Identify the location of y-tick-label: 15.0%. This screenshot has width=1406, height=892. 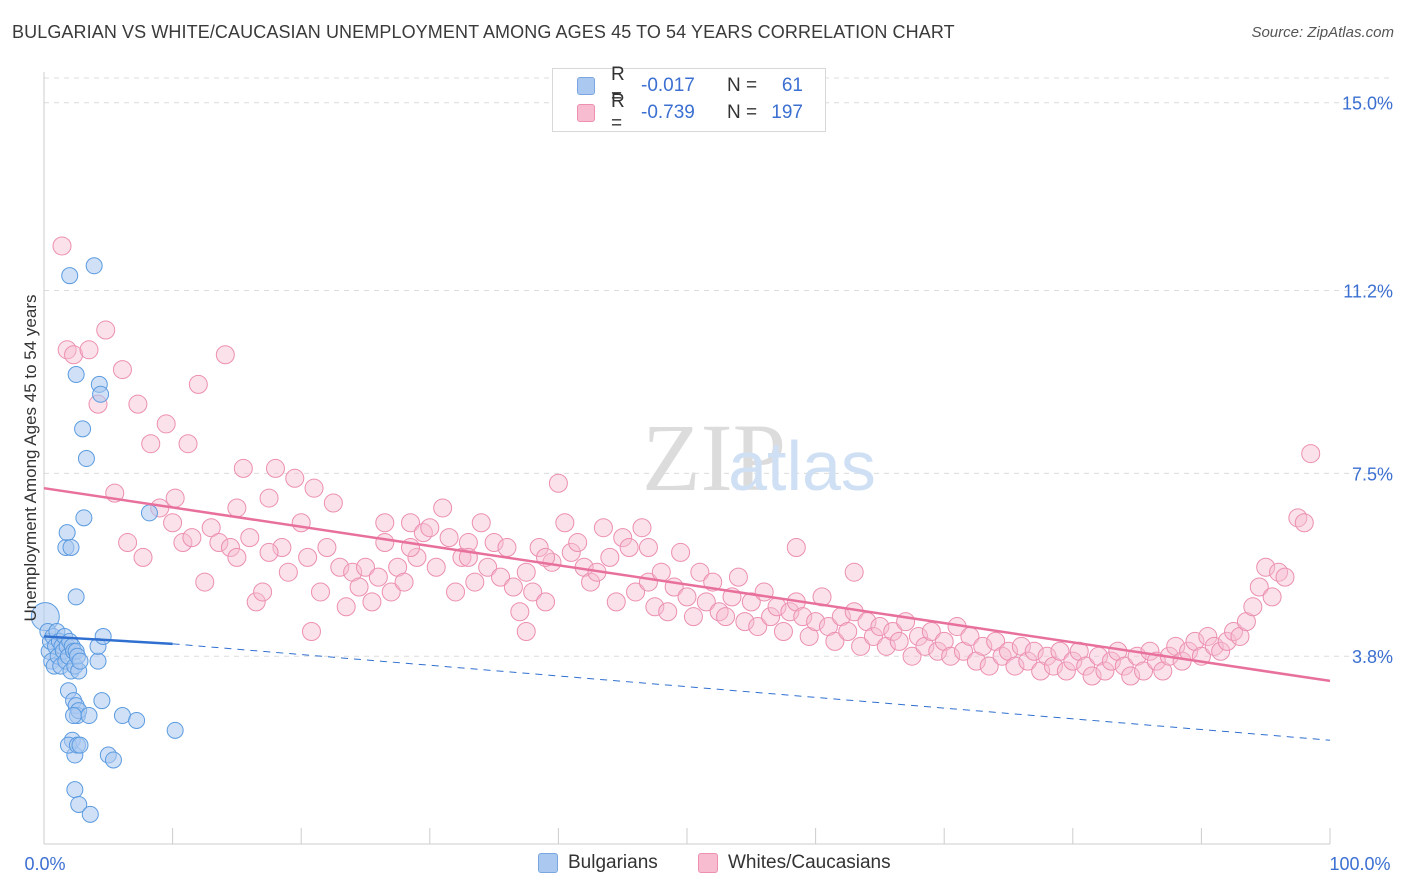
(1367, 104).